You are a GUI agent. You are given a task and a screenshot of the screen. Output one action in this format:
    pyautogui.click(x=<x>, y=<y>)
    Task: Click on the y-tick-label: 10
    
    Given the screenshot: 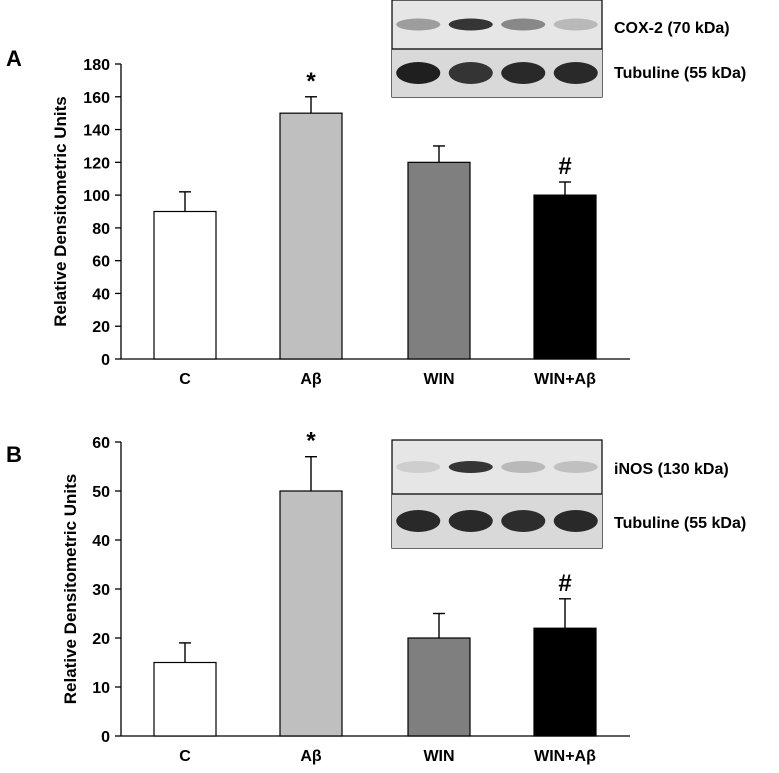 What is the action you would take?
    pyautogui.click(x=101, y=688)
    